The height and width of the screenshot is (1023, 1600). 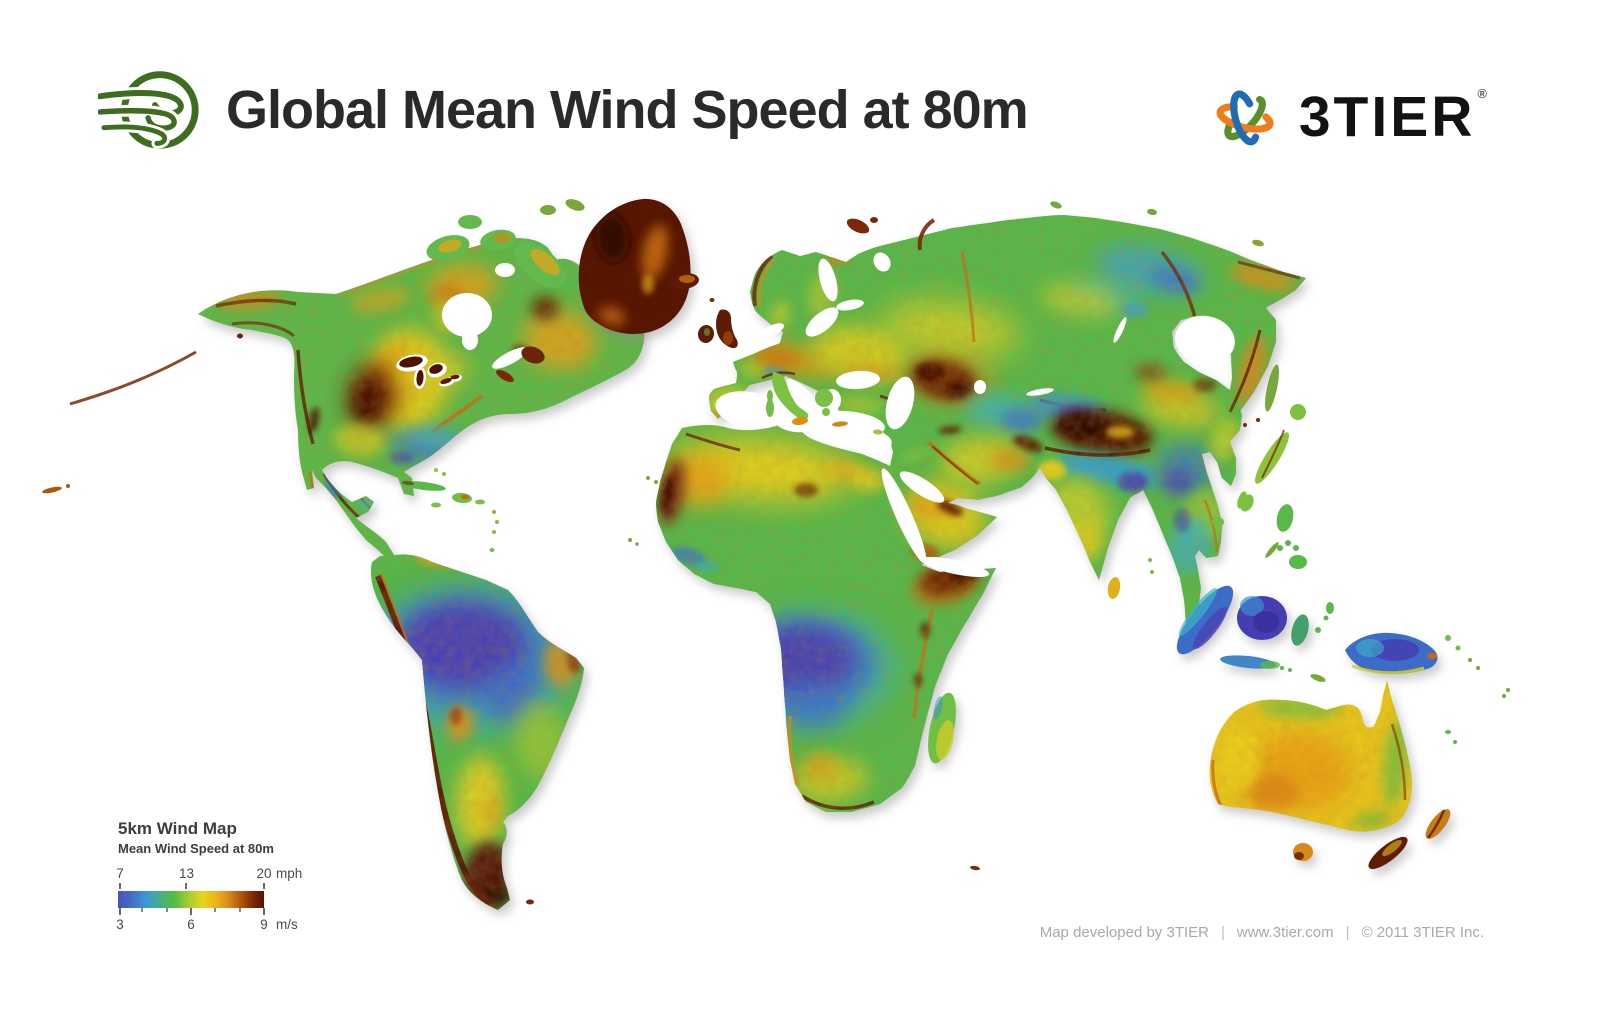 What do you see at coordinates (148, 110) in the screenshot?
I see `wind-icon` at bounding box center [148, 110].